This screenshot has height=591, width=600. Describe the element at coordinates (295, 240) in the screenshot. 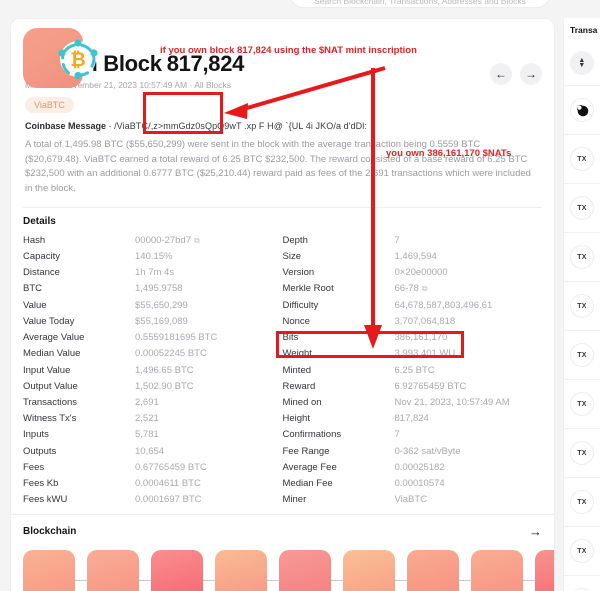

I see `detail-key: Depth` at that location.